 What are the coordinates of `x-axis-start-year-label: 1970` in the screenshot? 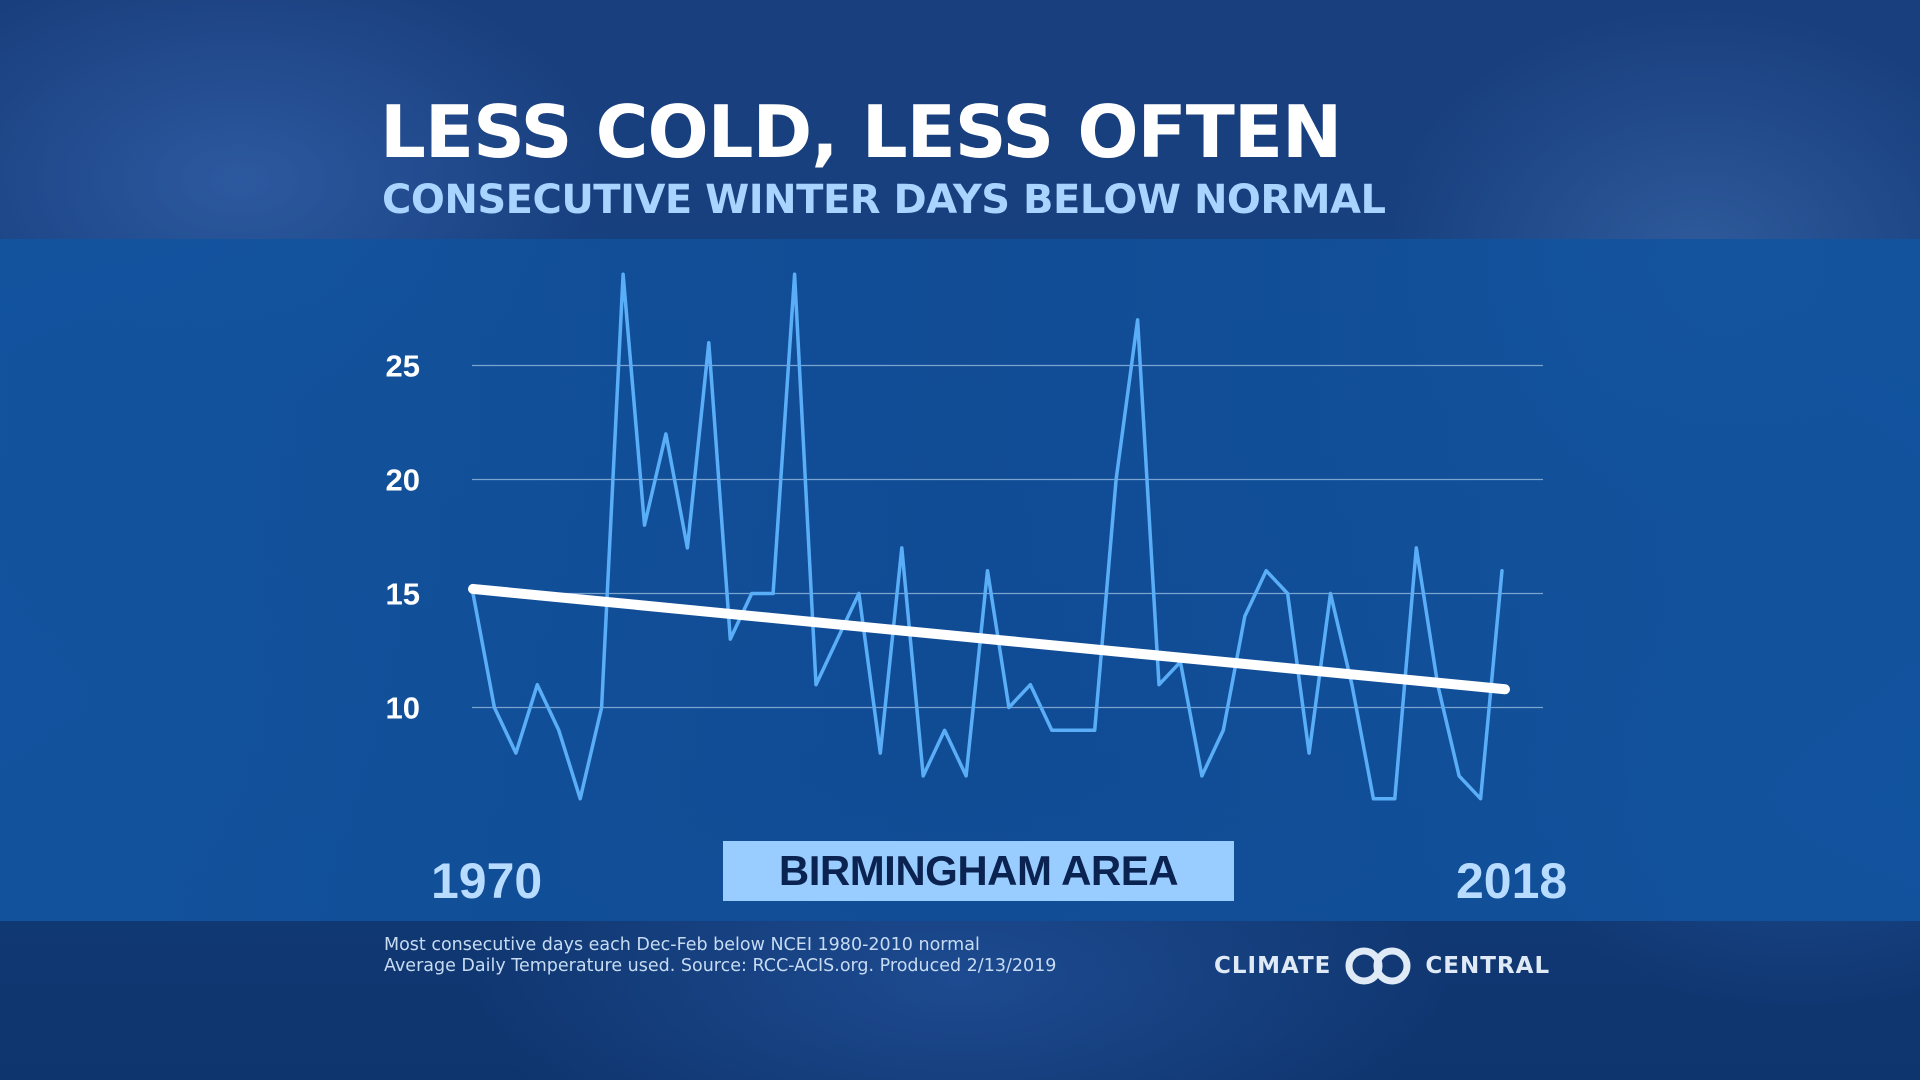 It's located at (486, 881).